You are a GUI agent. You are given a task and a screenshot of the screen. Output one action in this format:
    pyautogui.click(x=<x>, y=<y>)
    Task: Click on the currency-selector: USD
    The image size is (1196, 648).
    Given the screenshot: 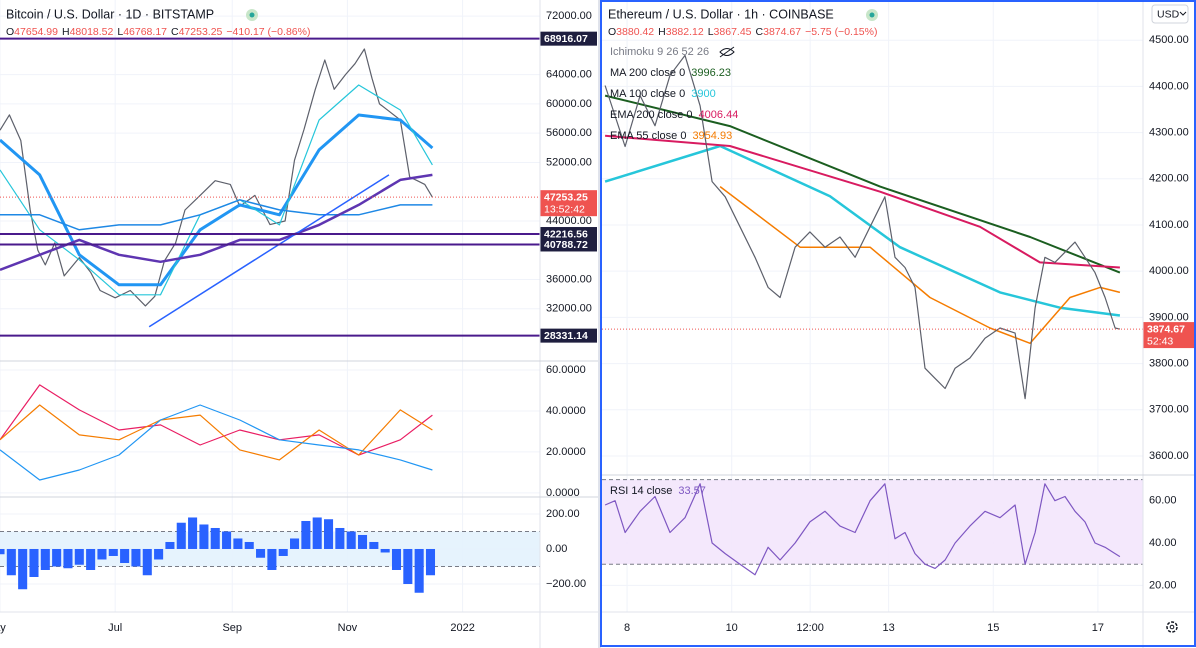 What is the action you would take?
    pyautogui.click(x=1170, y=14)
    